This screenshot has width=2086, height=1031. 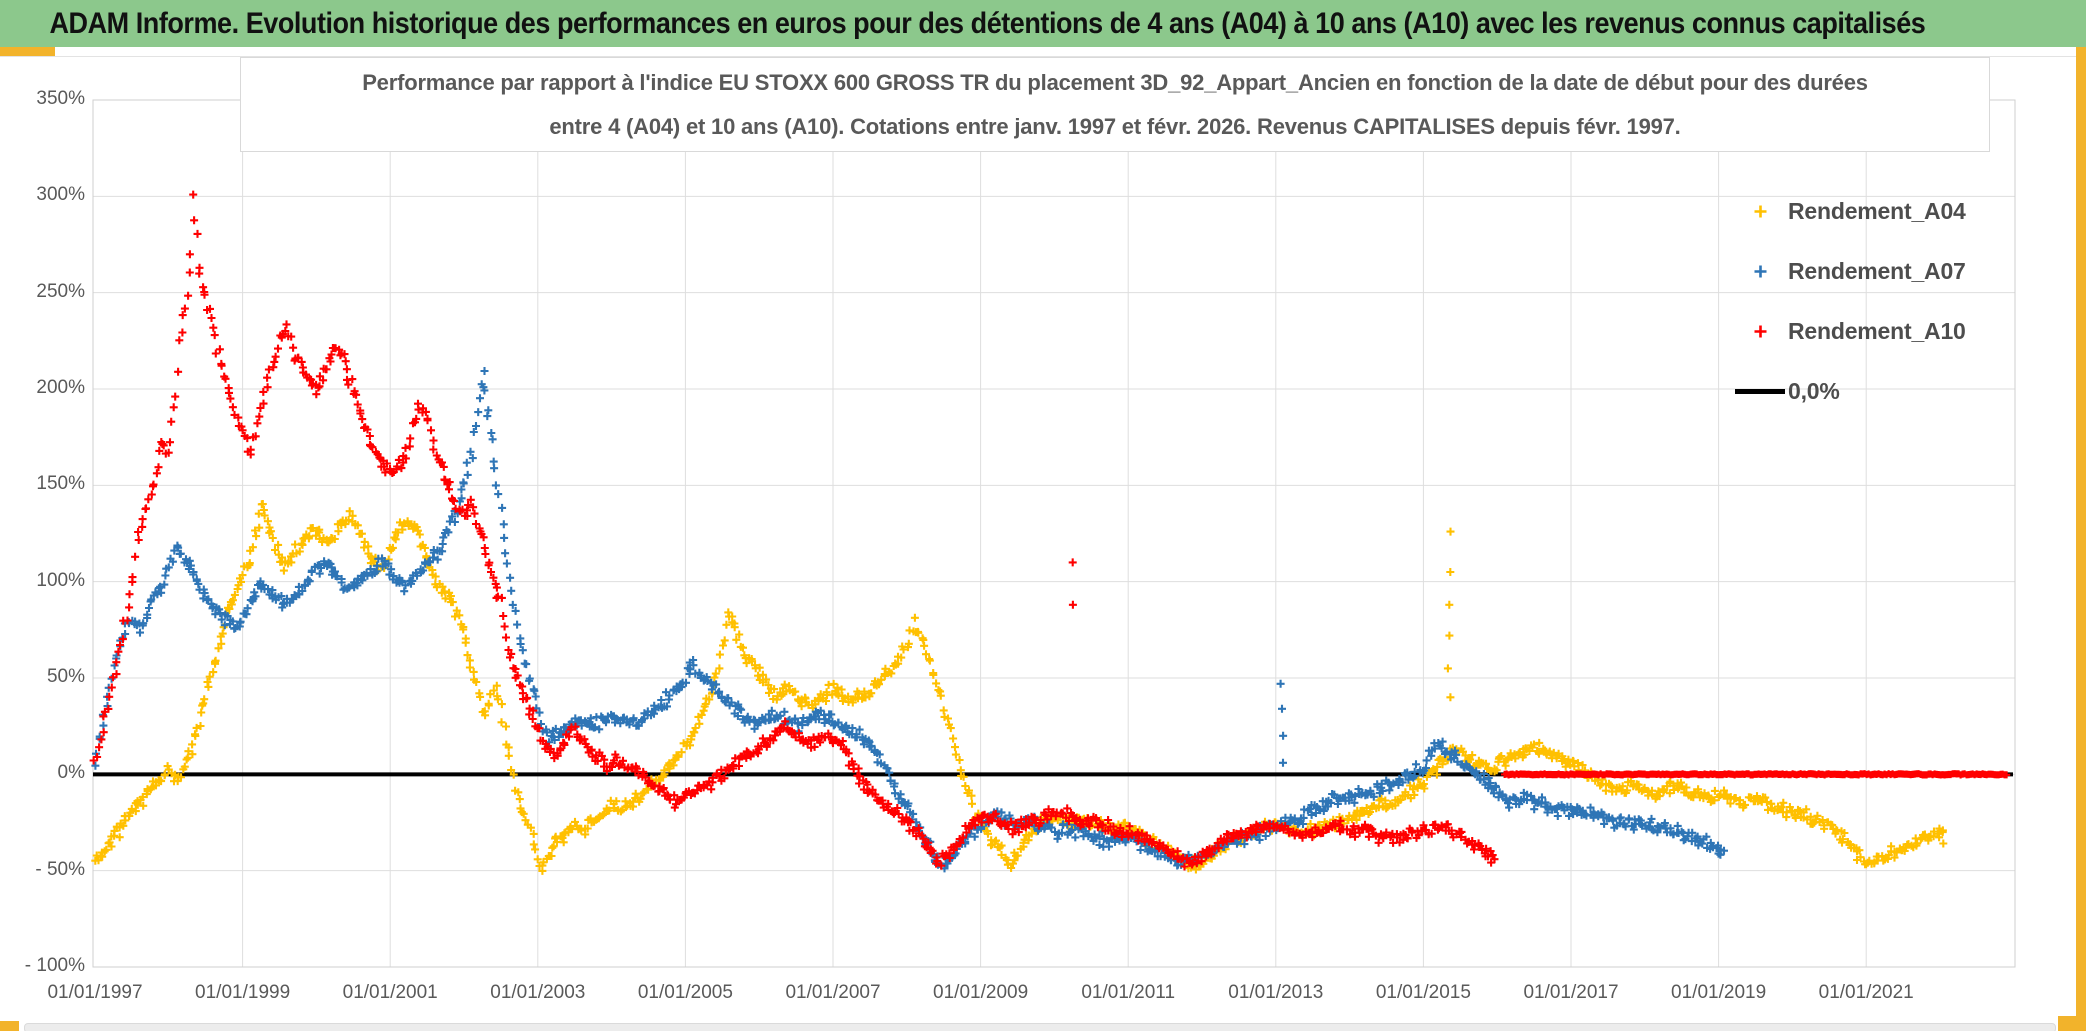 What do you see at coordinates (1128, 992) in the screenshot?
I see `x-tick-label: 01/01/2011` at bounding box center [1128, 992].